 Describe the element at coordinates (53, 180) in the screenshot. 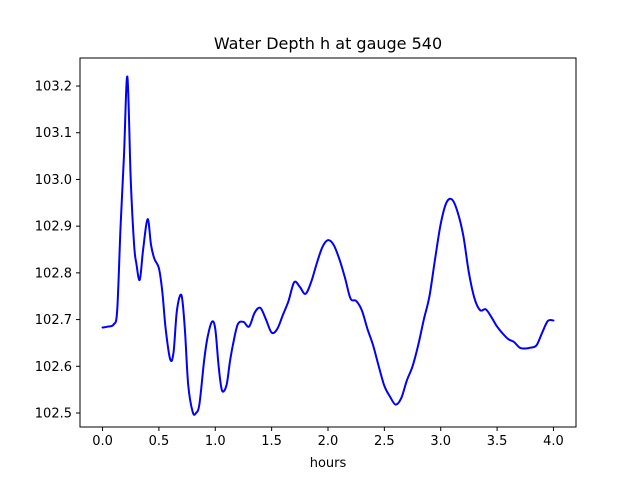

I see `y-tick-label: 103.0` at that location.